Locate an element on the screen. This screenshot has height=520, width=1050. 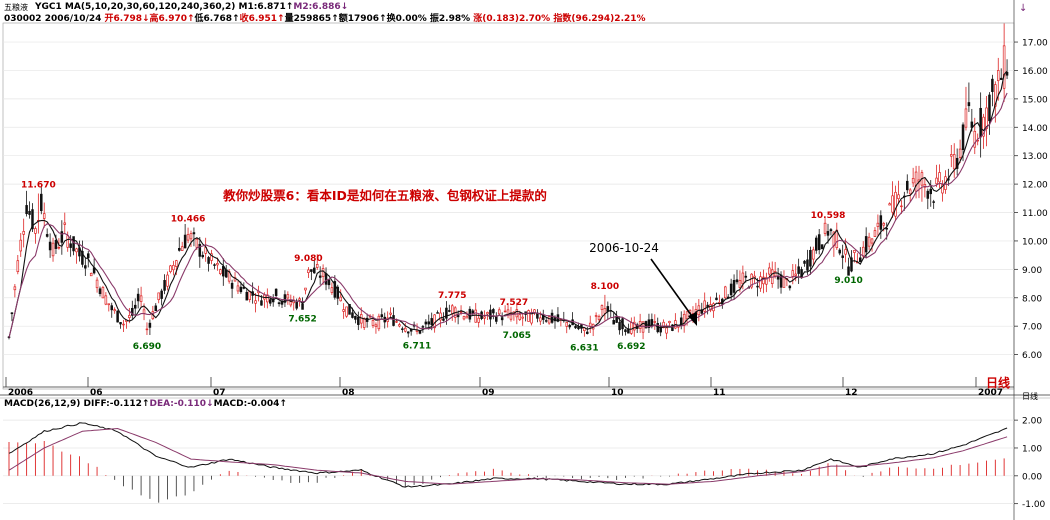
y-tick-label: 12.00 is located at coordinates (1035, 186).